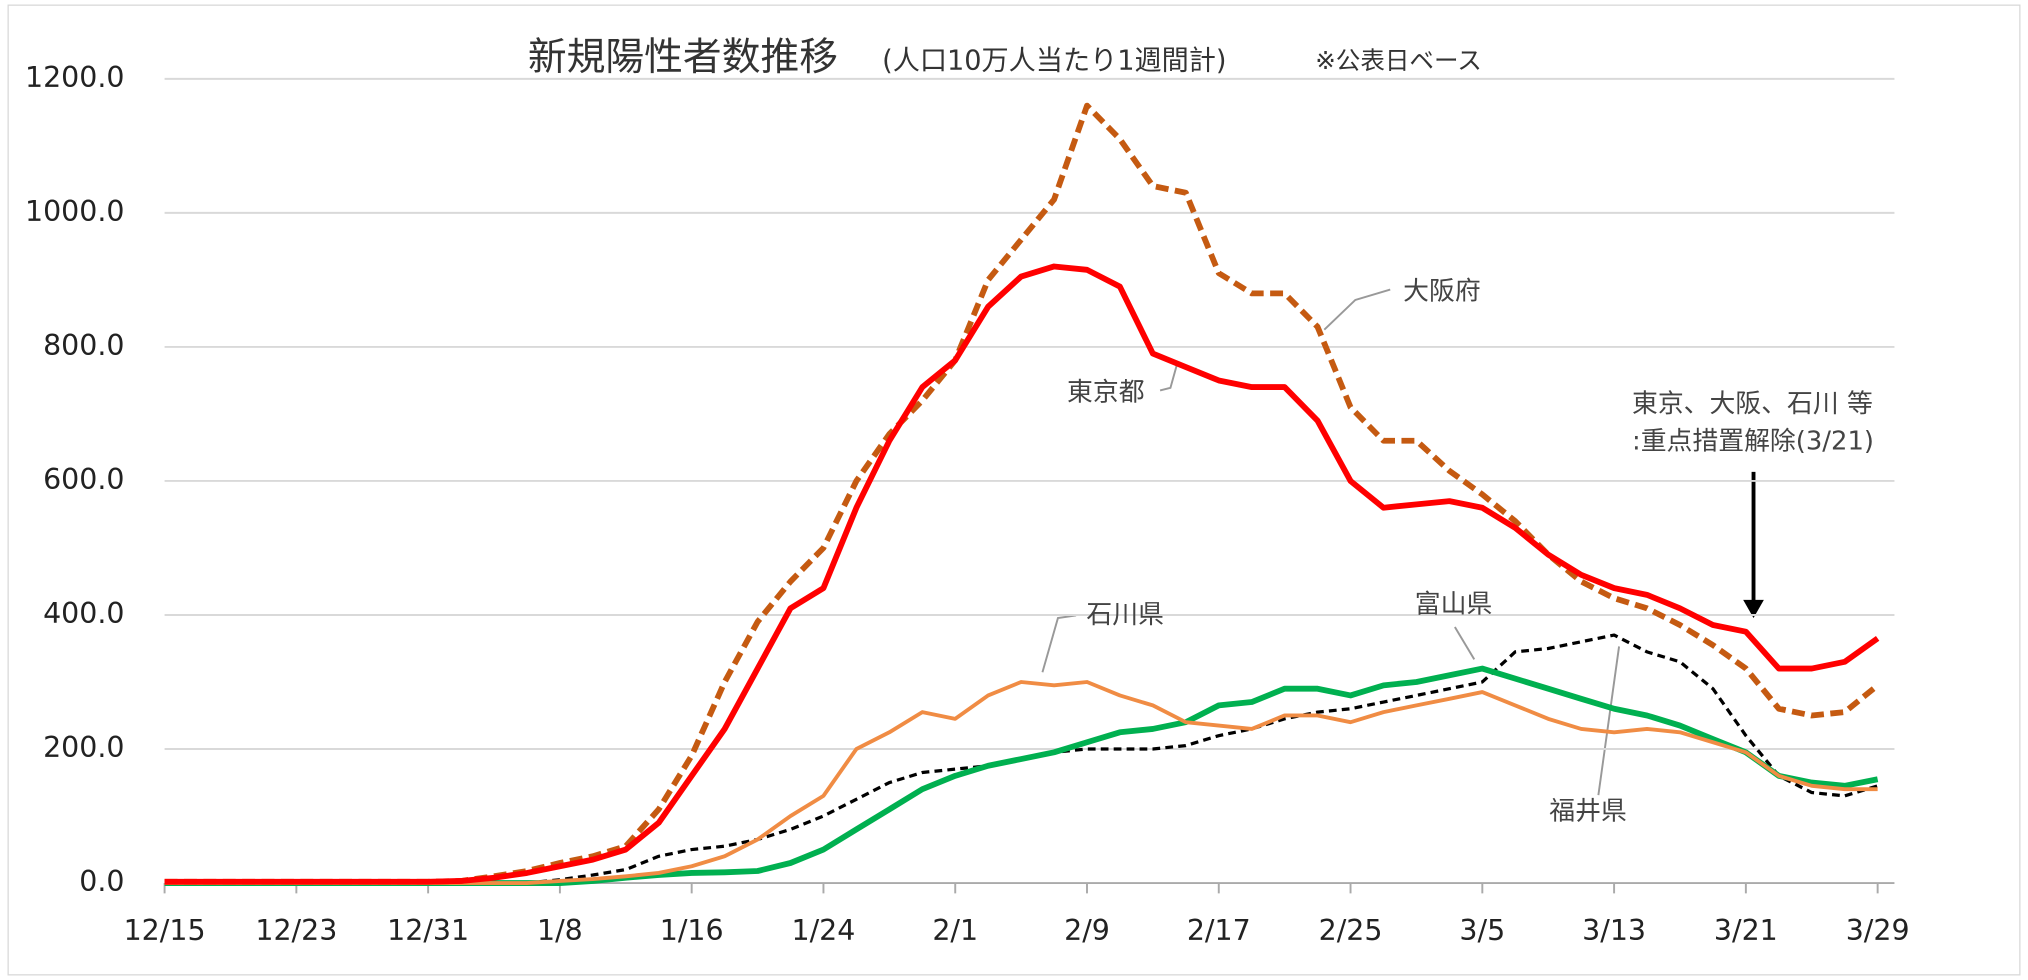  I want to click on y-tick-label: 0.0, so click(101, 881).